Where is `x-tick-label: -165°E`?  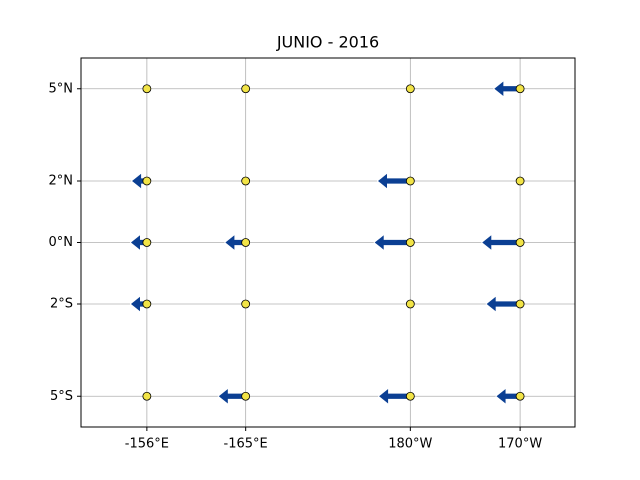
x-tick-label: -165°E is located at coordinates (246, 444).